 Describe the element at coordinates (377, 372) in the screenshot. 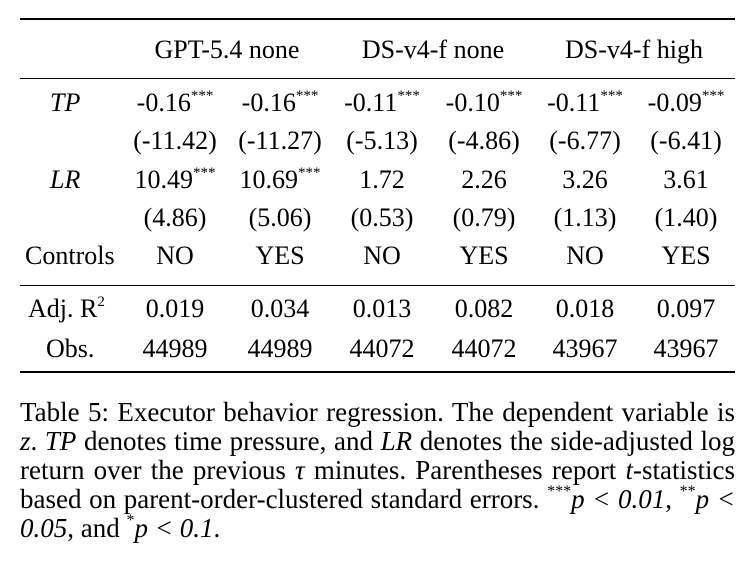

I see `bottom-rule` at that location.